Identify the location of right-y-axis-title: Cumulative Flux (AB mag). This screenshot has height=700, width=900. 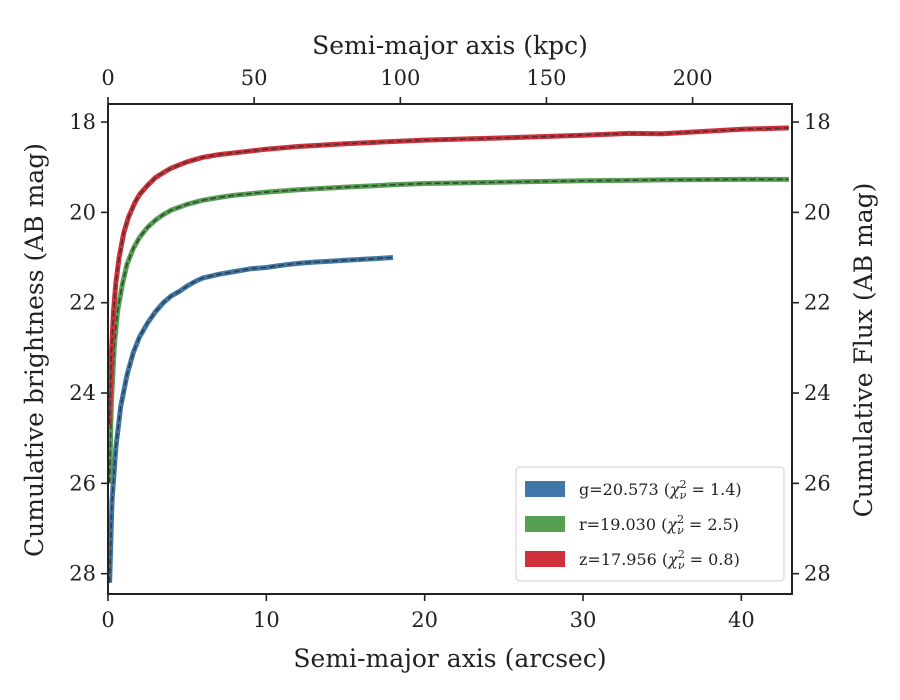
(863, 350).